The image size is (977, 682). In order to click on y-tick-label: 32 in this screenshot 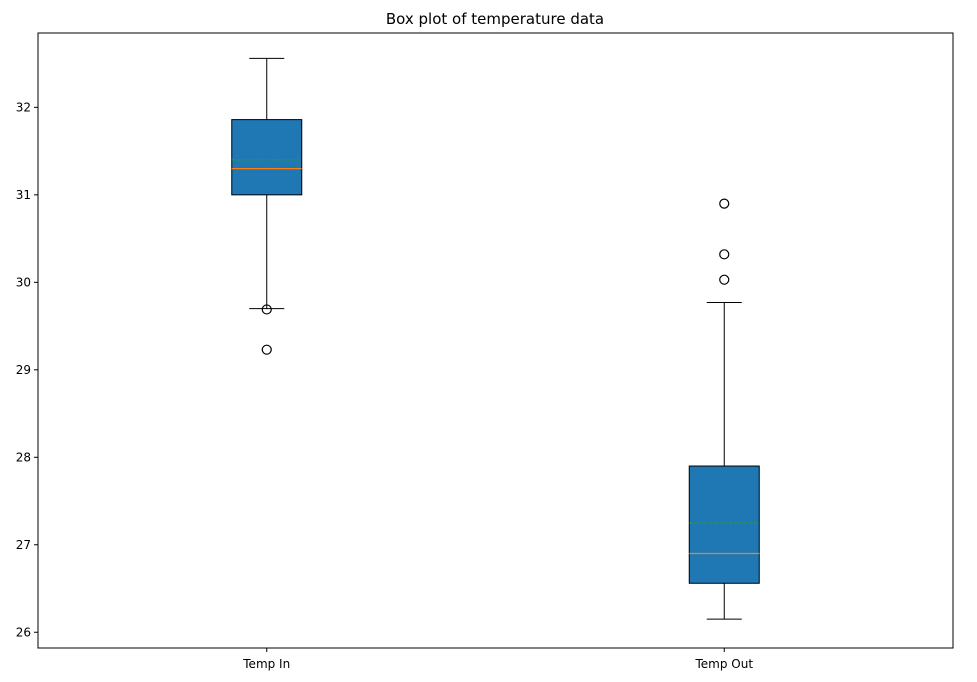, I will do `click(23, 107)`.